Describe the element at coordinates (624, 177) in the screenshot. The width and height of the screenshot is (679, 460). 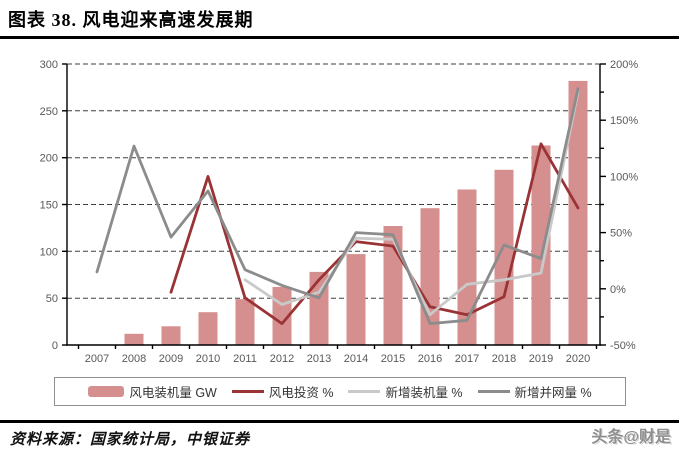
I see `right-axis-tick-label: 100%` at that location.